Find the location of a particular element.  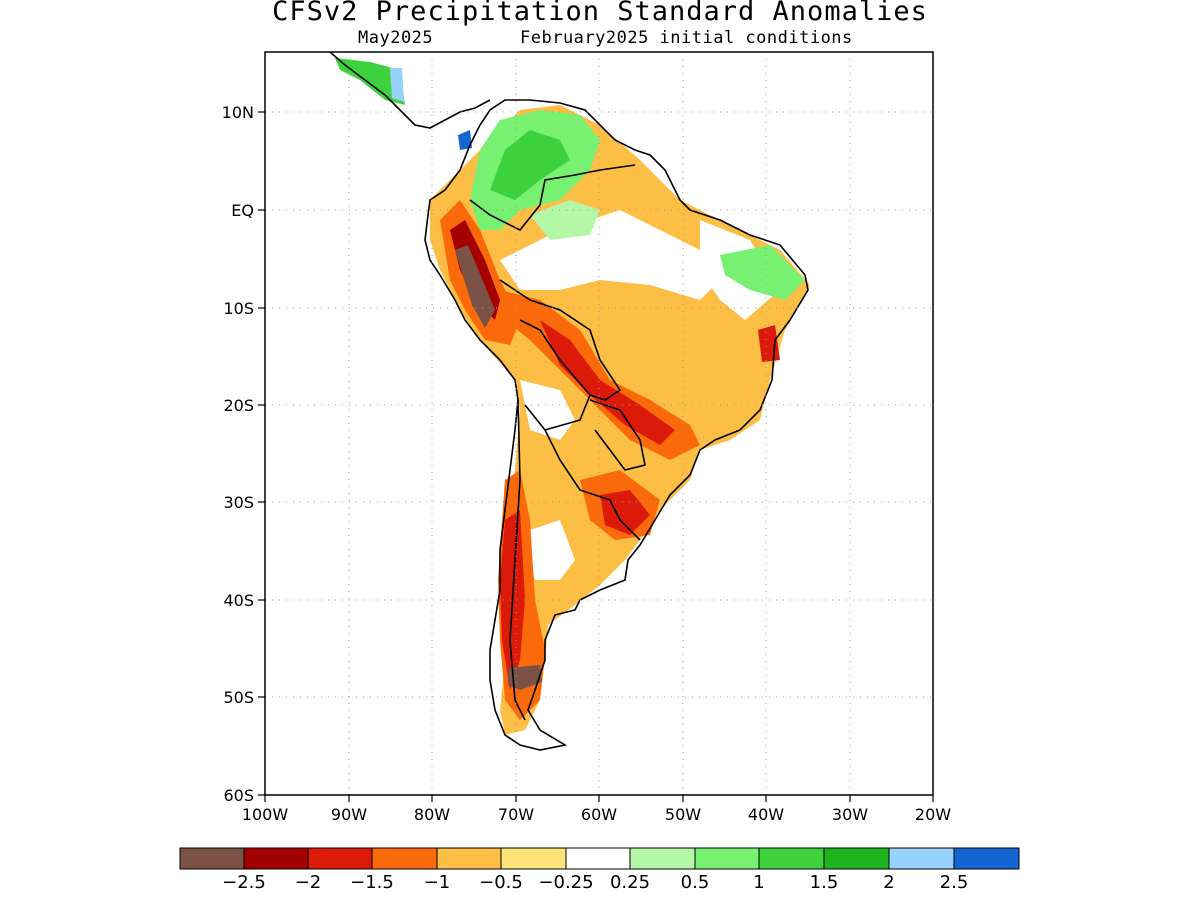

lon-label-90w: 90W is located at coordinates (349, 814).